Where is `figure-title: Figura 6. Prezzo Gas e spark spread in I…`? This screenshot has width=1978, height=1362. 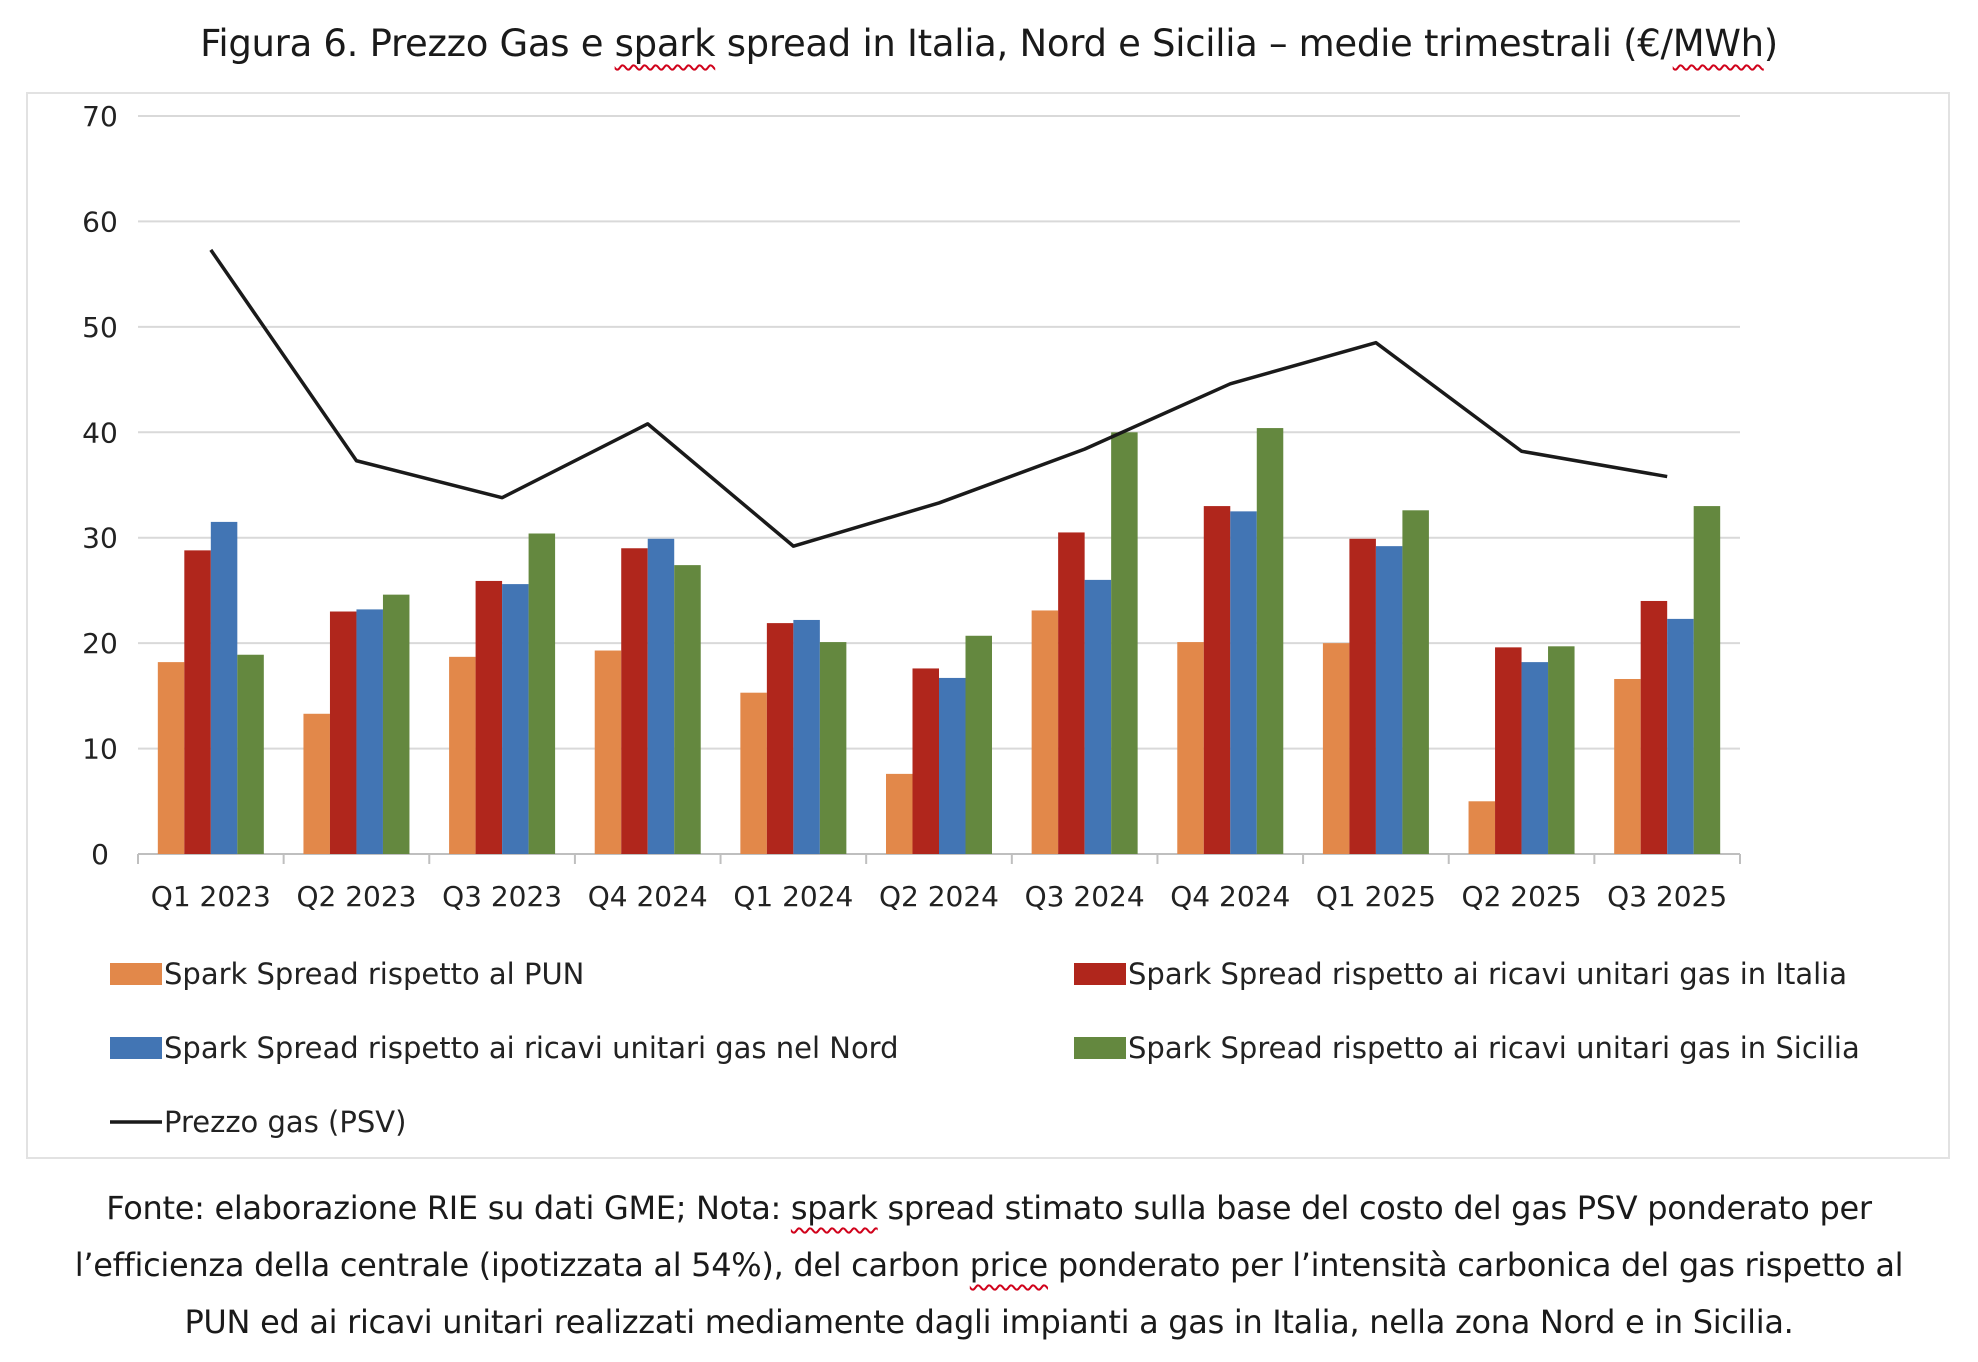 figure-title: Figura 6. Prezzo Gas e spark spread in I… is located at coordinates (989, 43).